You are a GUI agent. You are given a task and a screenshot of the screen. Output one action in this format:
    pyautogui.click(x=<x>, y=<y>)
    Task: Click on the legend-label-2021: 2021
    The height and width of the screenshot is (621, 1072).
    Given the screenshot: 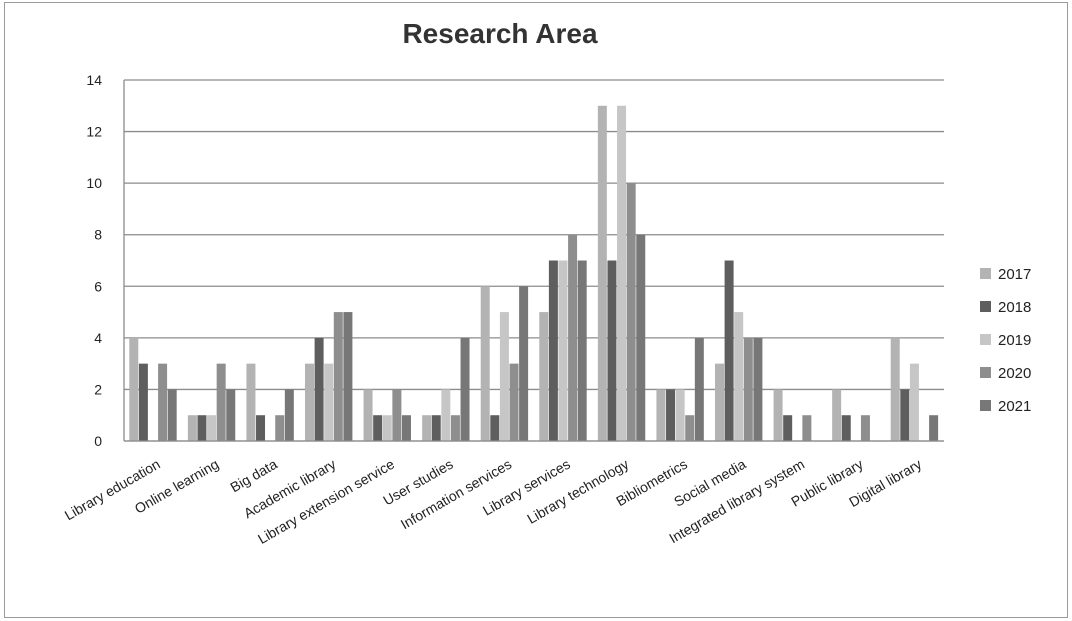 What is the action you would take?
    pyautogui.click(x=1014, y=406)
    